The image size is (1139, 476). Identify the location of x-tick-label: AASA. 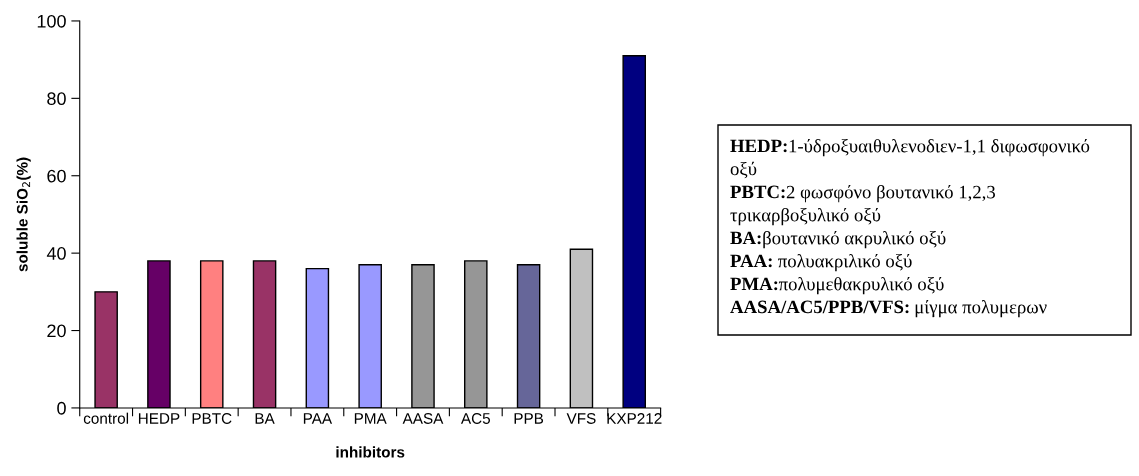
(423, 418).